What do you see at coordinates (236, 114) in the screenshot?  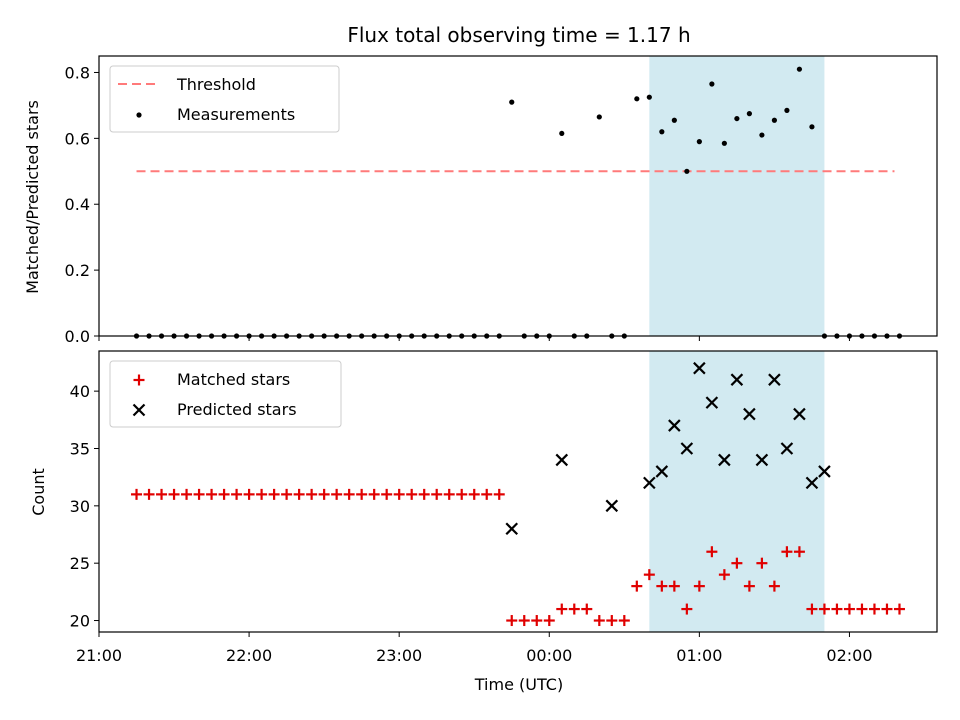 I see `legend-measurements-label: Measurements` at bounding box center [236, 114].